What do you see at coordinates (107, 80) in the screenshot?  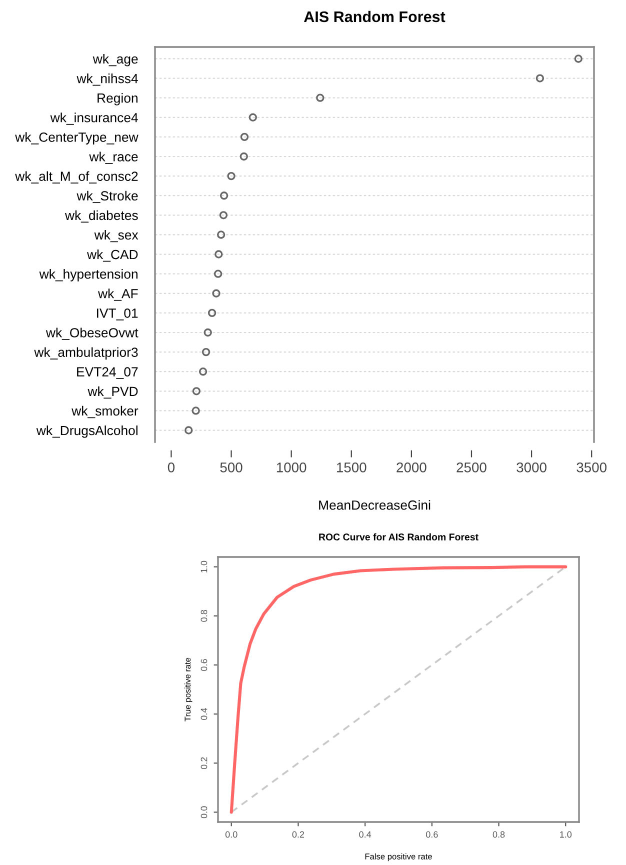 I see `y-tick-label: wk_nihss4` at bounding box center [107, 80].